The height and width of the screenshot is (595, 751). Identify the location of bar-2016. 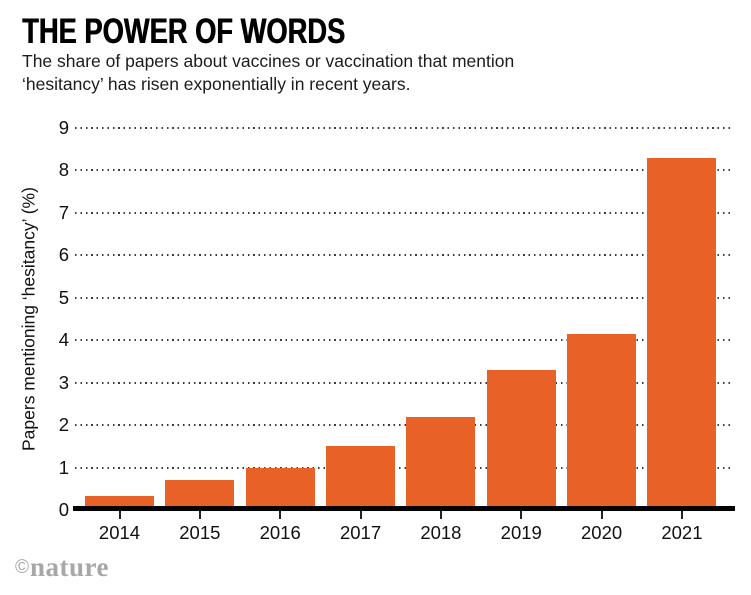
(280, 488).